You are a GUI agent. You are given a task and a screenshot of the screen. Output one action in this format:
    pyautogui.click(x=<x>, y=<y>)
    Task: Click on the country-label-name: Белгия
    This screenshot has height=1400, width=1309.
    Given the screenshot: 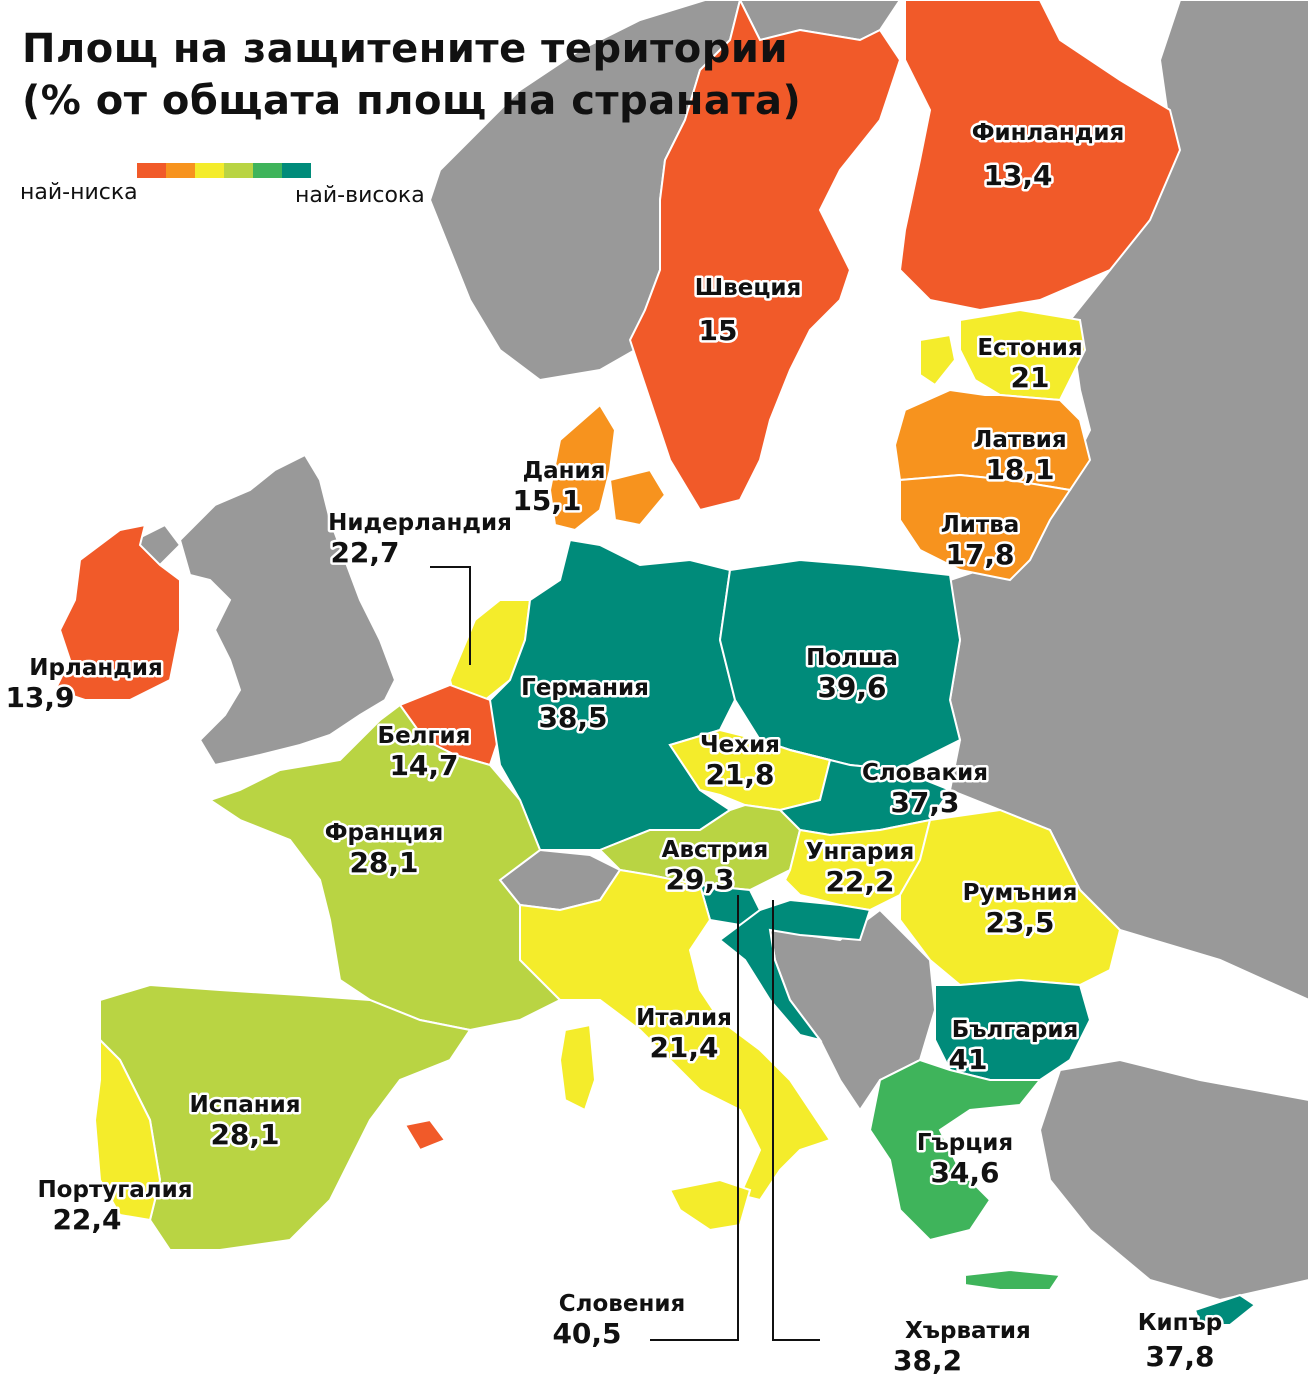 What is the action you would take?
    pyautogui.click(x=424, y=736)
    